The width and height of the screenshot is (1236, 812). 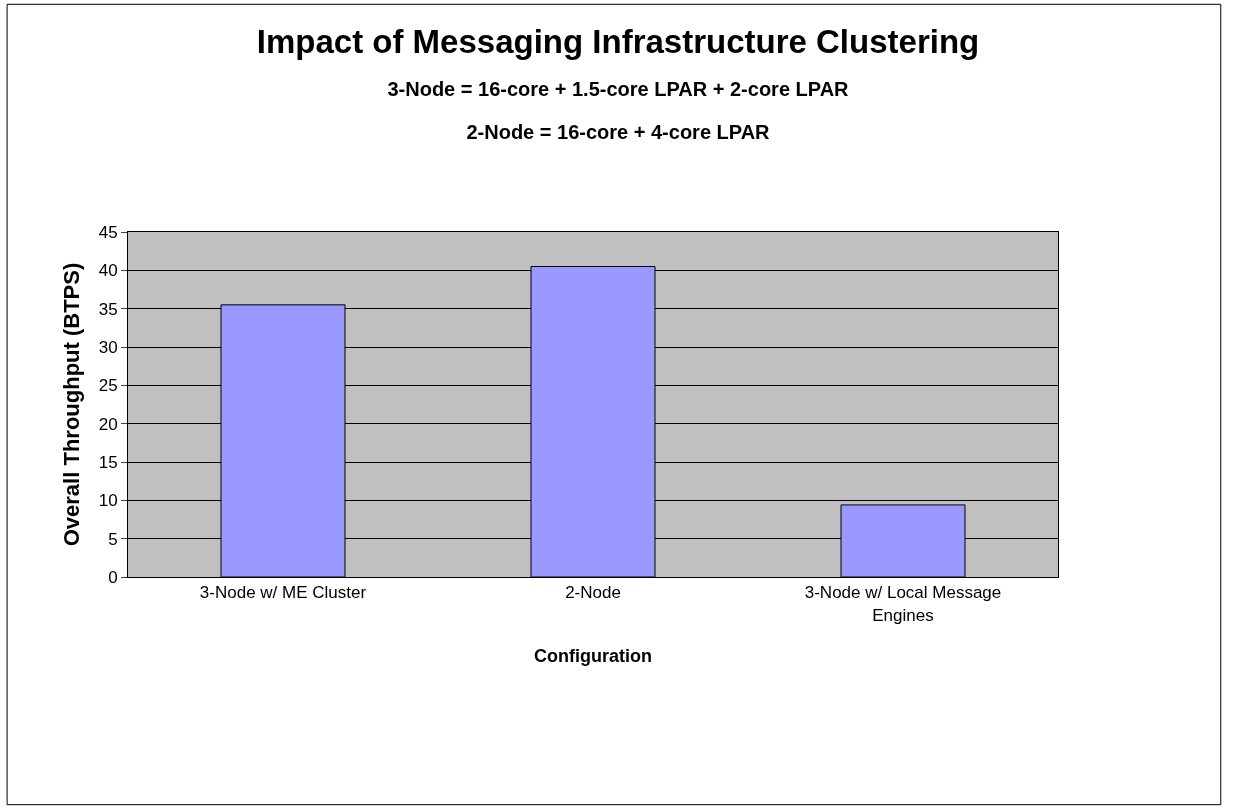 I want to click on y-axis-title: Overall Throughput (BTPS), so click(x=72, y=404).